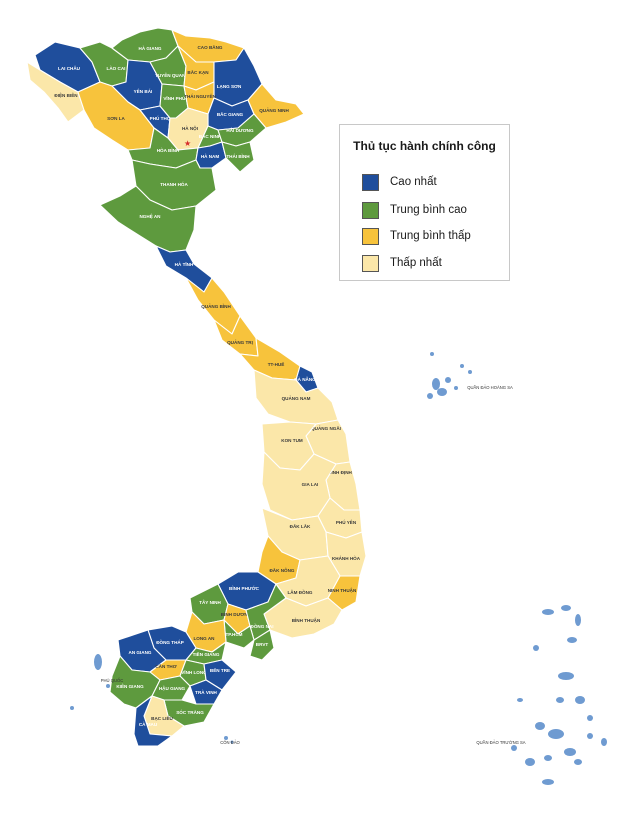 Image resolution: width=624 pixels, height=822 pixels. What do you see at coordinates (200, 95) in the screenshot?
I see `province-label-thai-nguyen: THÁI NGUYÊN` at bounding box center [200, 95].